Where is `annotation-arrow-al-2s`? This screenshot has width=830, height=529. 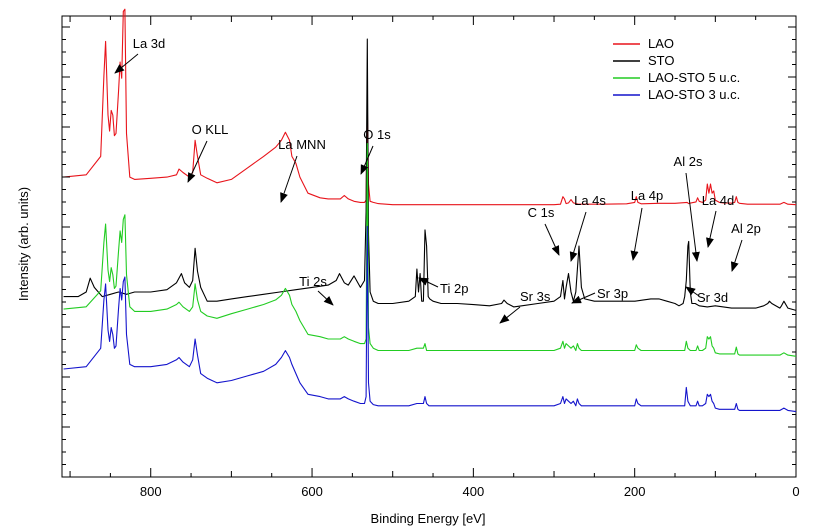
annotation-arrow-al-2s is located at coordinates (692, 217).